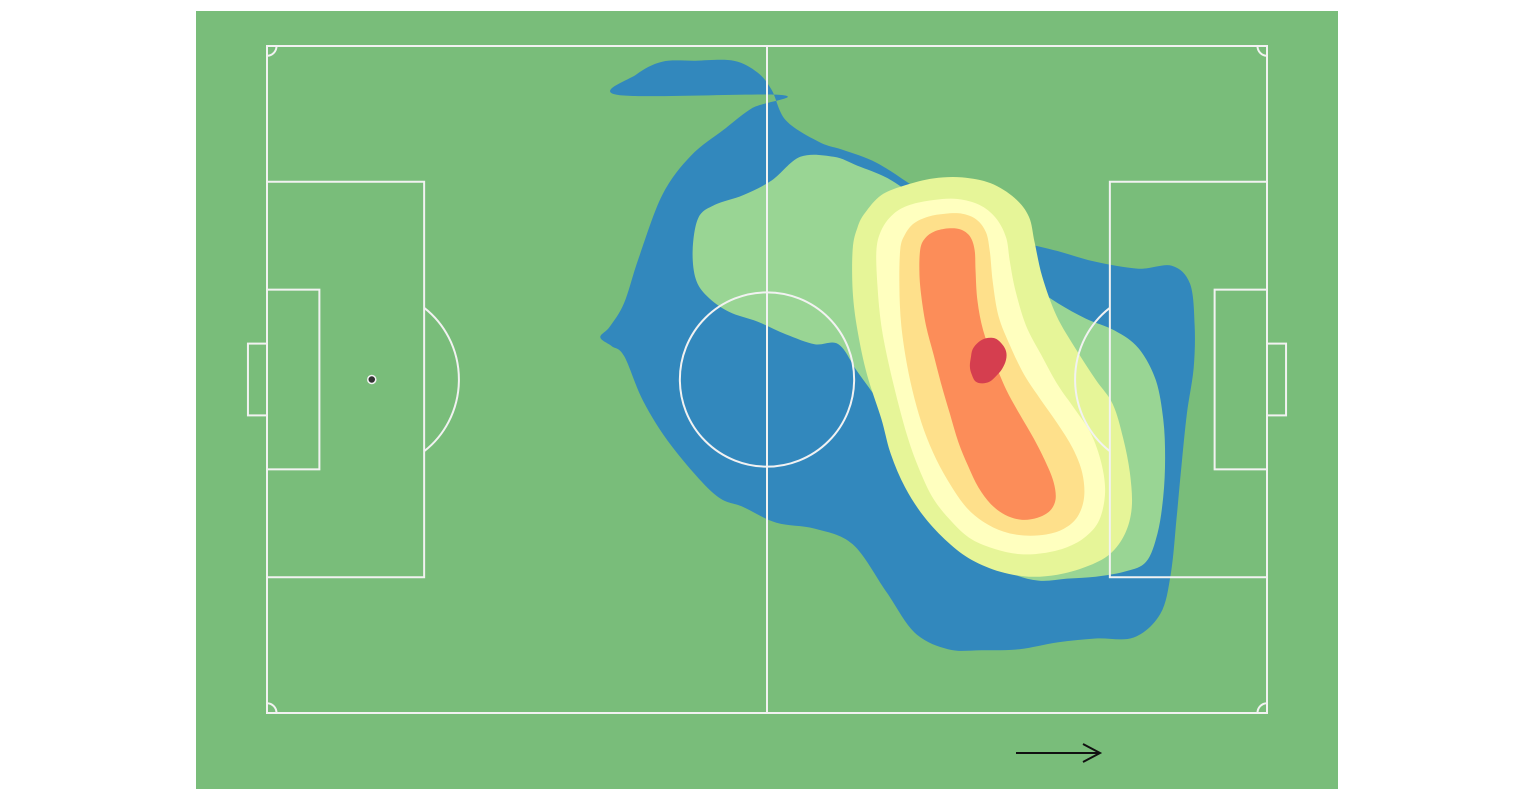 This screenshot has height=800, width=1534. What do you see at coordinates (272, 708) in the screenshot?
I see `corner-arc-bottom-left` at bounding box center [272, 708].